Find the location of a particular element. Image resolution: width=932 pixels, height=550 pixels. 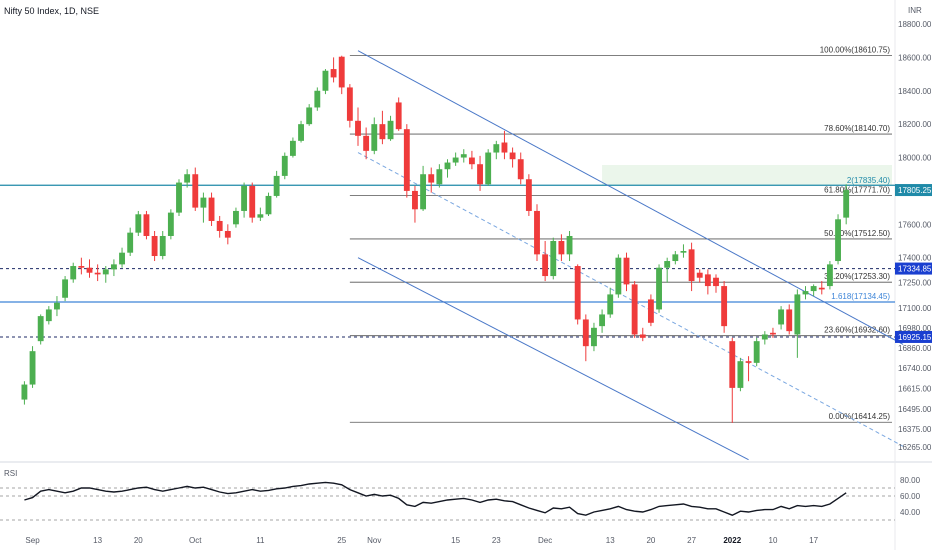

time-tick-label: 11 is located at coordinates (260, 540).